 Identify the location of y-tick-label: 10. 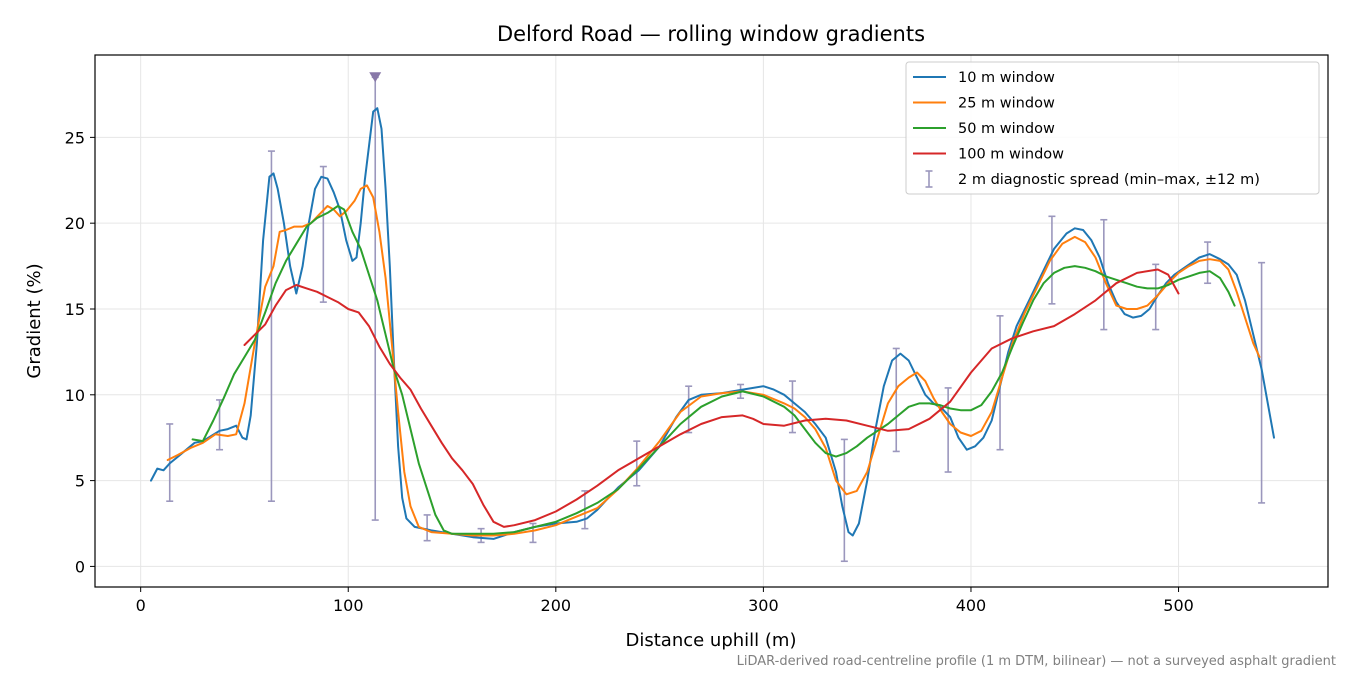
(75, 395).